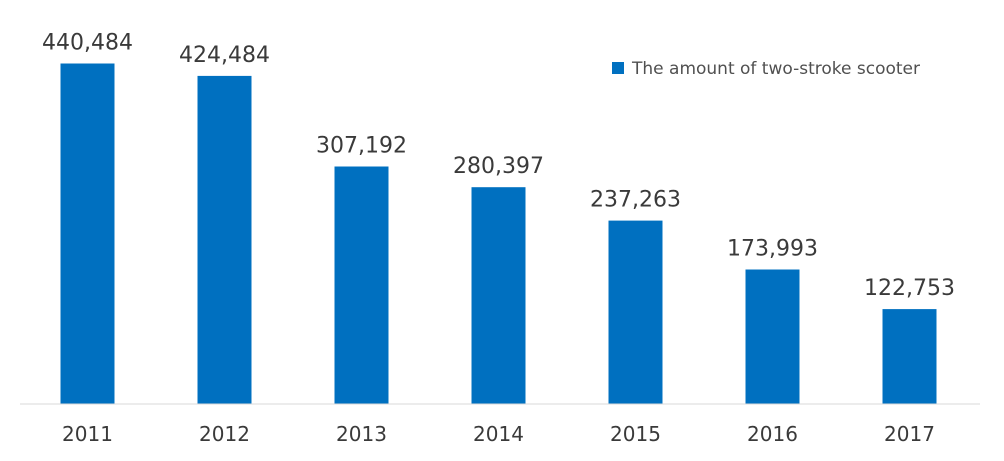  I want to click on data-label-2017: 122,753, so click(909, 288).